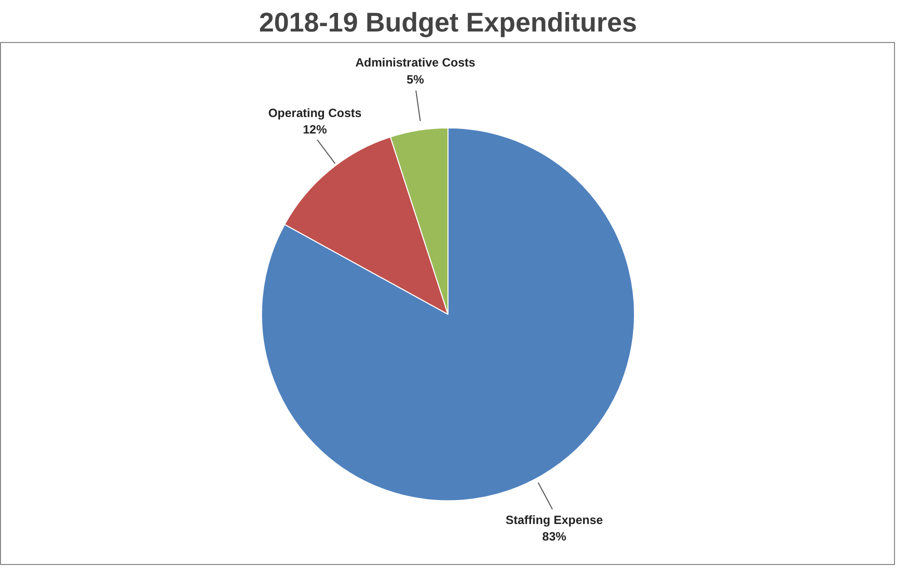  I want to click on data-label: 83%, so click(554, 537).